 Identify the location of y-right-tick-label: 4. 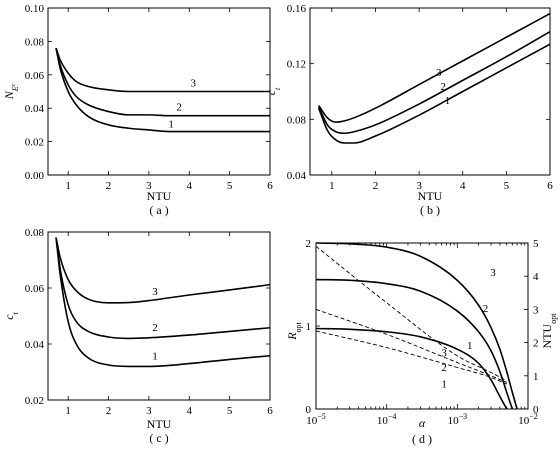
(536, 277).